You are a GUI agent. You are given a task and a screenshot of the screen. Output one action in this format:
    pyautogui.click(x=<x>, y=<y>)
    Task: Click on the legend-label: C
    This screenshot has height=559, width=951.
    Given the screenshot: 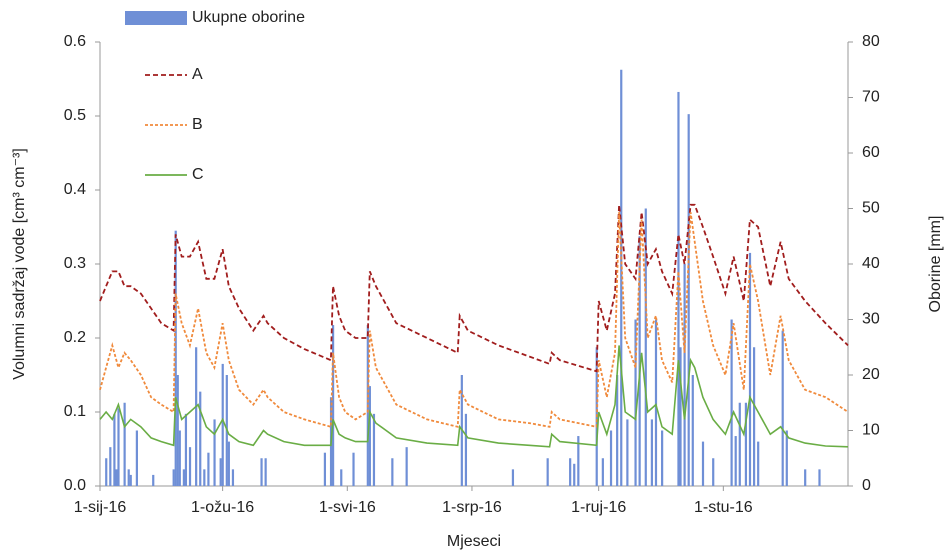 What is the action you would take?
    pyautogui.click(x=198, y=174)
    